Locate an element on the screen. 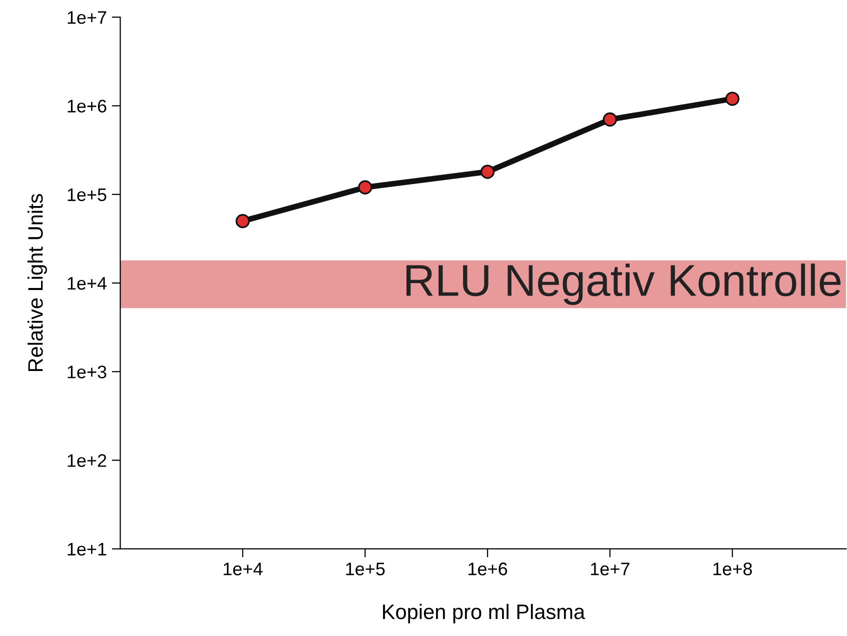  y-tick-label: 1e+2 is located at coordinates (87, 460).